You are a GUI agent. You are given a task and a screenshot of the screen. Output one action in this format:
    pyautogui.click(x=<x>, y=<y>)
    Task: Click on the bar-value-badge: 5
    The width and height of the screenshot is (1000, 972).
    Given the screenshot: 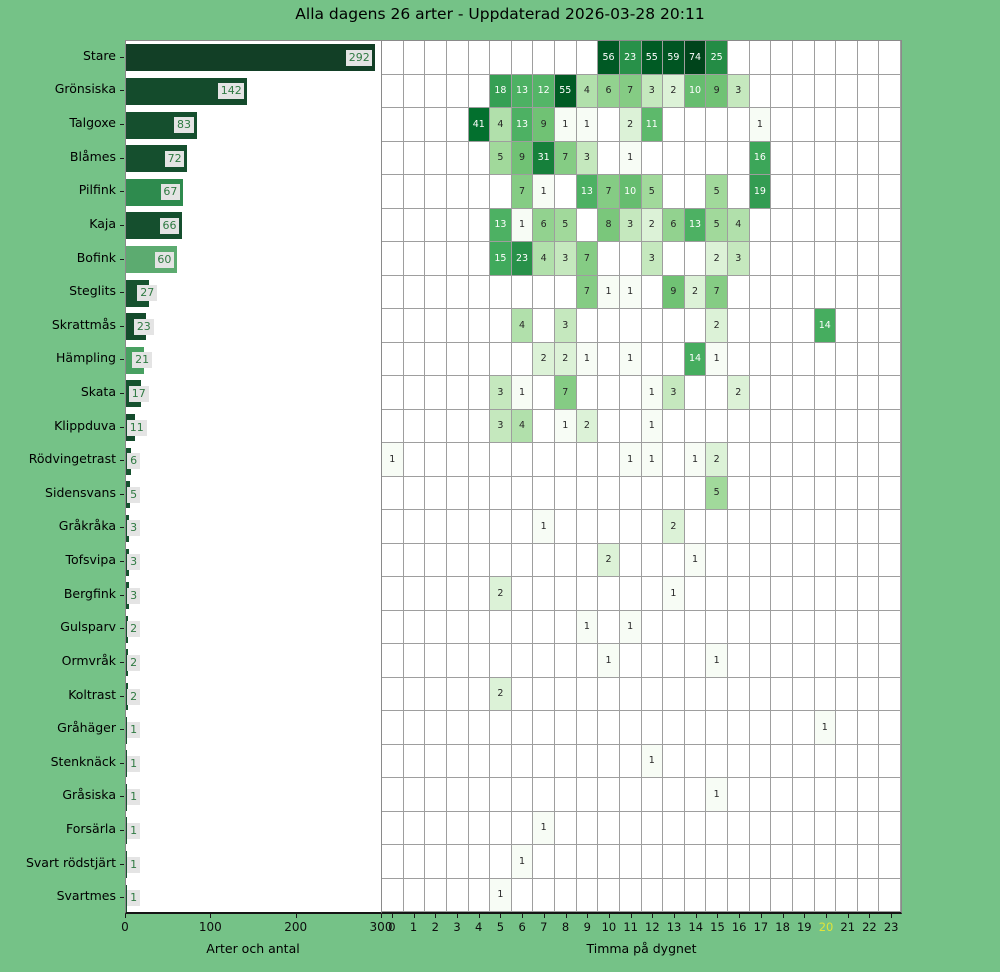 What is the action you would take?
    pyautogui.click(x=134, y=494)
    